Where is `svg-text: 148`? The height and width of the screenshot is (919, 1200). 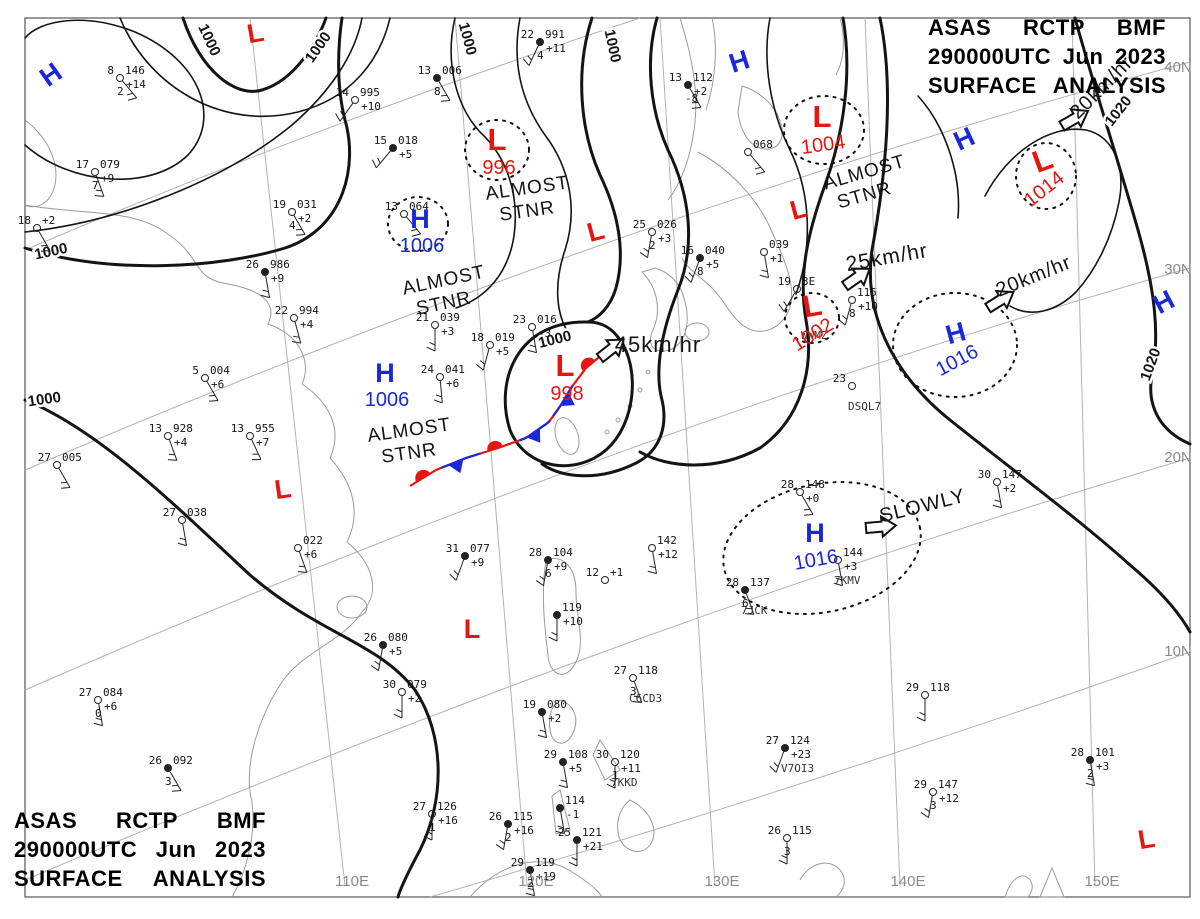 svg-text: 148 is located at coordinates (815, 484).